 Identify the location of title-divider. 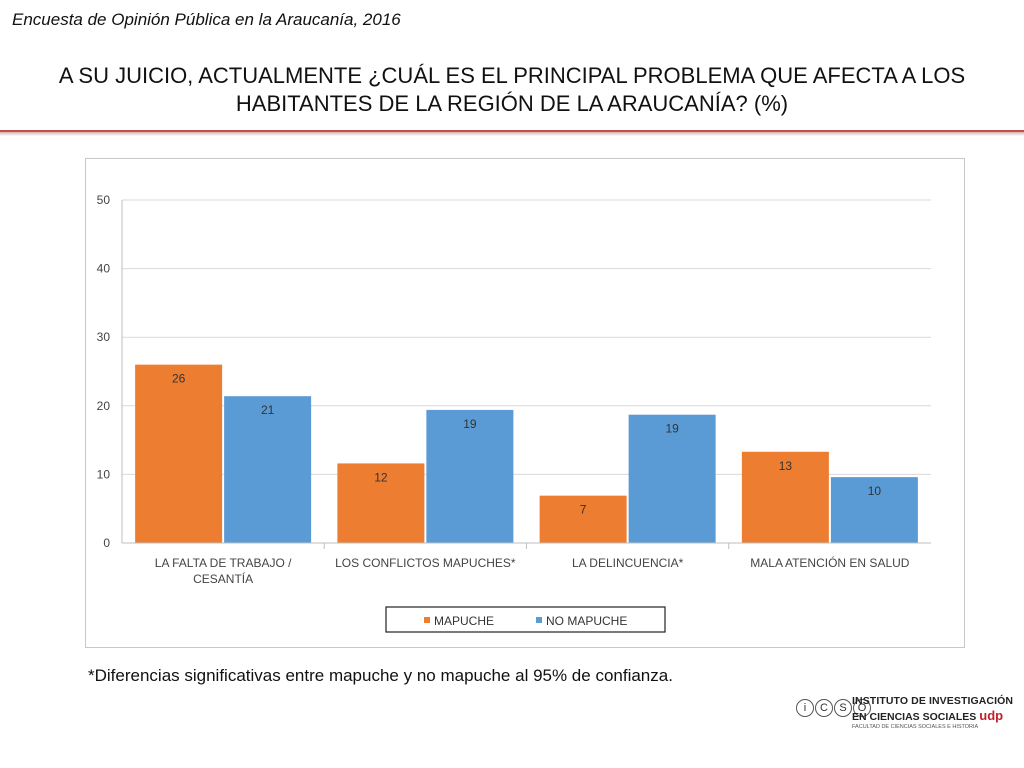
(512, 131).